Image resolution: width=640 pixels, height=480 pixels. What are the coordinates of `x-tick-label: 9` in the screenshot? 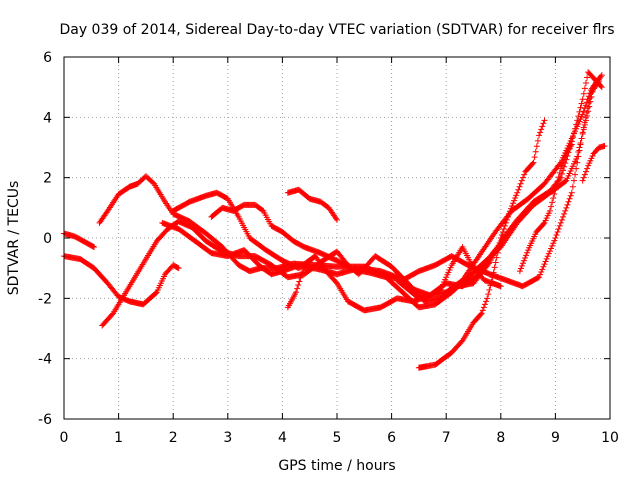 It's located at (555, 438).